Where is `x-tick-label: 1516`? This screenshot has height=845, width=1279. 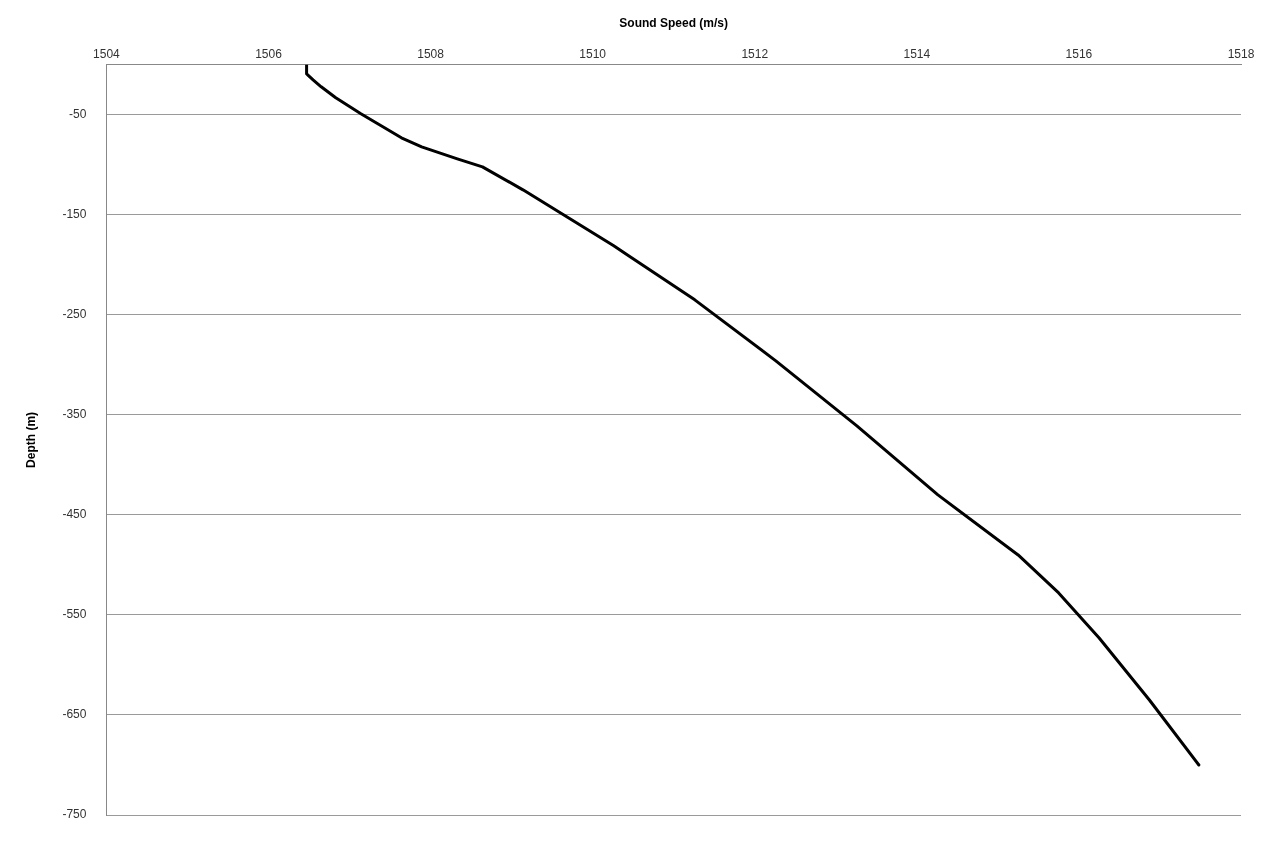 x-tick-label: 1516 is located at coordinates (1079, 53).